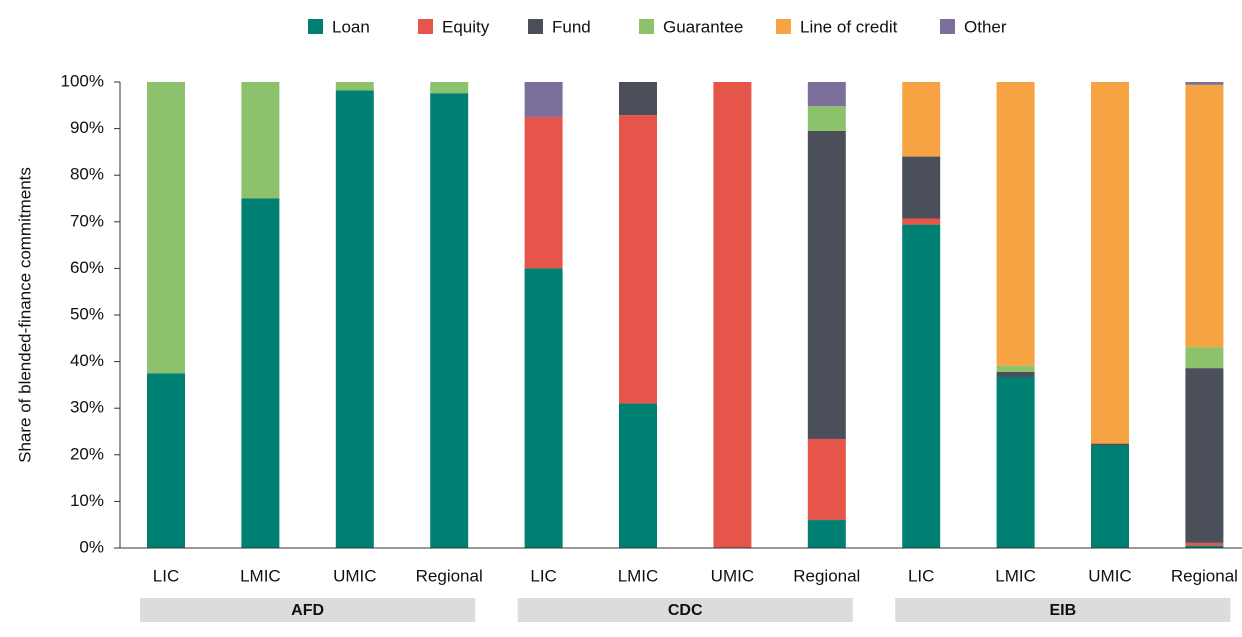  I want to click on y-tick-label: 20%, so click(87, 453).